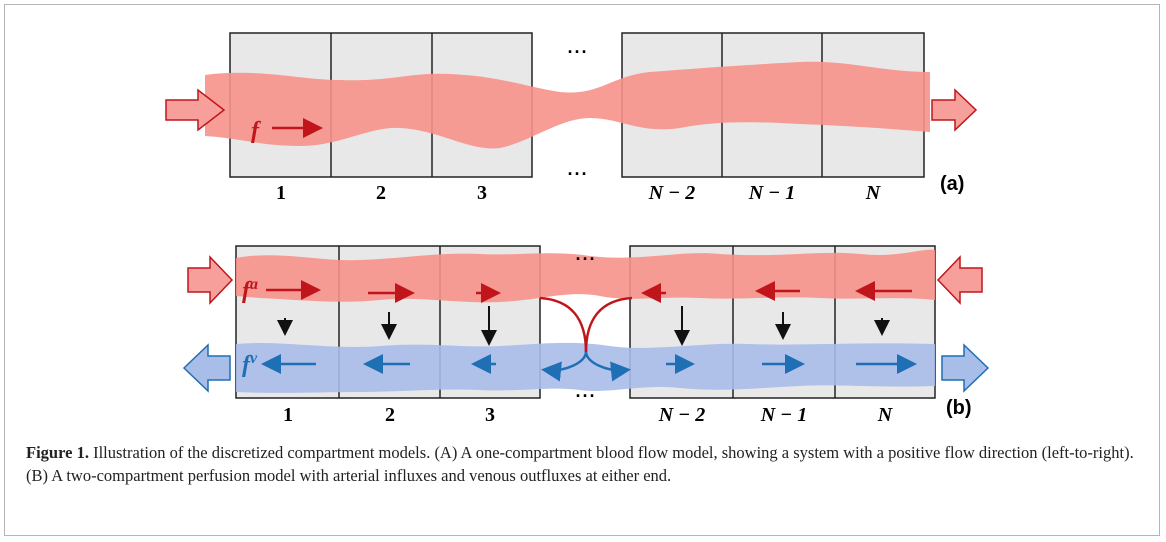 This screenshot has height=542, width=1166. I want to click on label-superscript: v, so click(254, 358).